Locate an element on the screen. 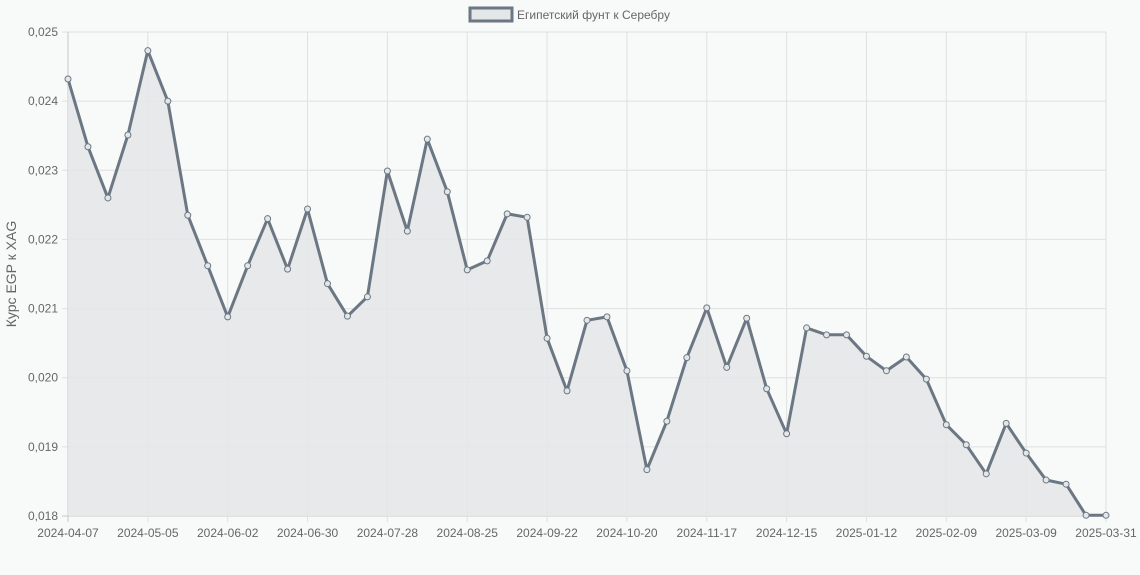  x-tick-label: 2024-04-07 is located at coordinates (68, 533).